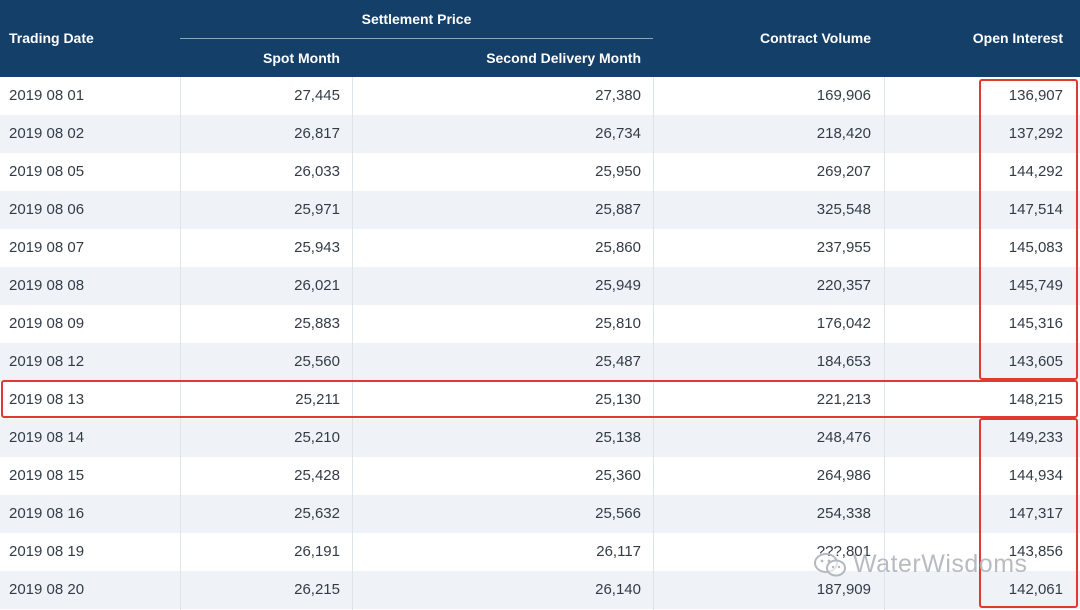 Image resolution: width=1080 pixels, height=610 pixels. What do you see at coordinates (47, 209) in the screenshot?
I see `cell-trading-date: 2019 08 06` at bounding box center [47, 209].